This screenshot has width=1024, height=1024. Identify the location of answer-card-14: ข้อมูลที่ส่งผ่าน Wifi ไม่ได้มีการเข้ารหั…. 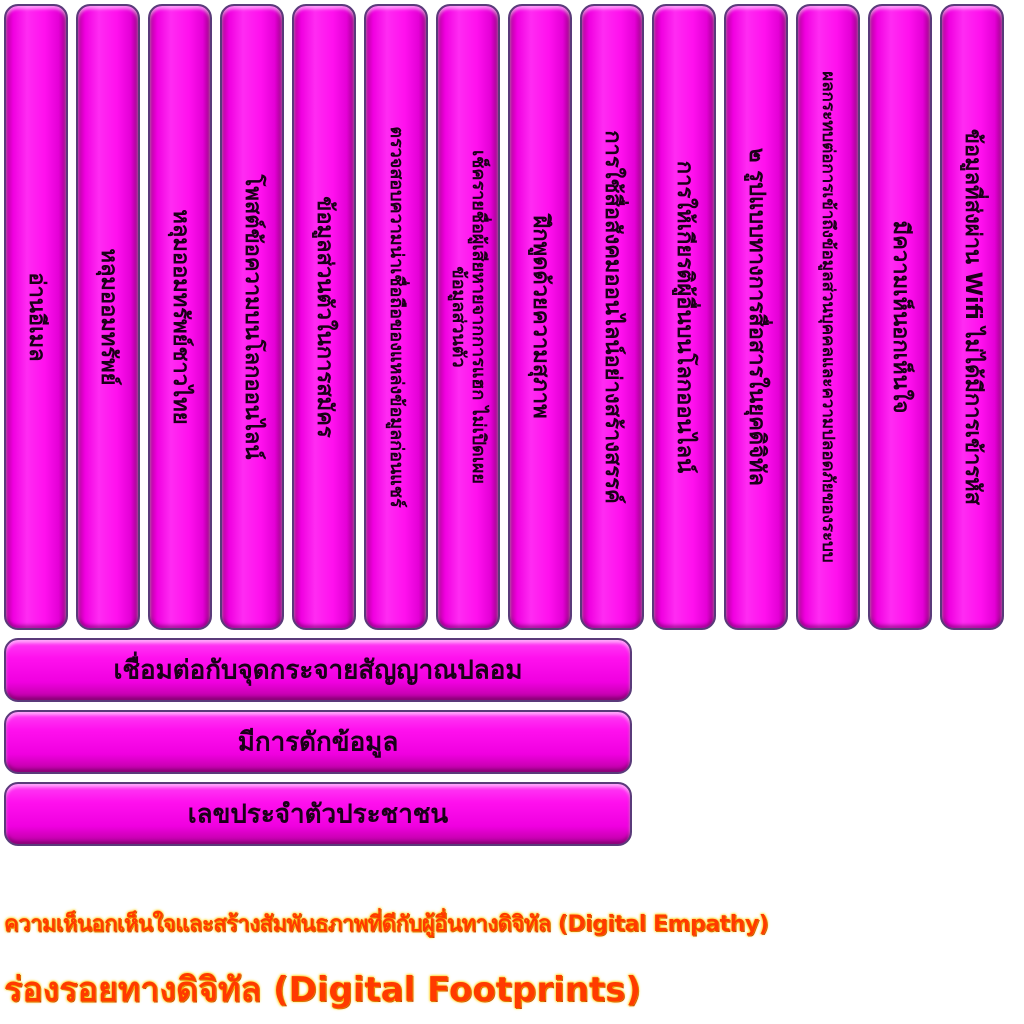
(972, 317).